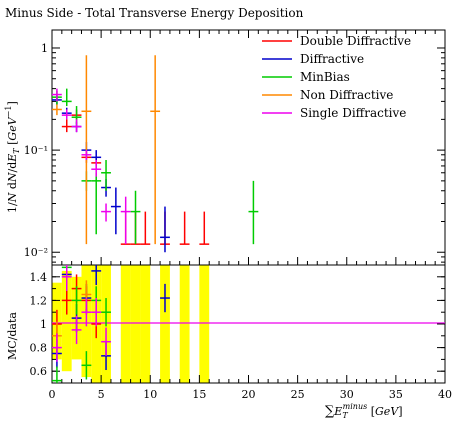 The height and width of the screenshot is (422, 461). Describe the element at coordinates (364, 411) in the screenshot. I see `x-axis-label: ∑ETminus [GeV]` at that location.